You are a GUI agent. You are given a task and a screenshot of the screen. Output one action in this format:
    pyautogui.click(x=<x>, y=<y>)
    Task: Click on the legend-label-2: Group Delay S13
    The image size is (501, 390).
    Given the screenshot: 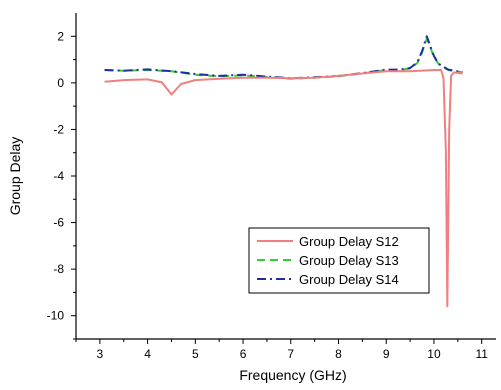 What is the action you would take?
    pyautogui.click(x=349, y=260)
    